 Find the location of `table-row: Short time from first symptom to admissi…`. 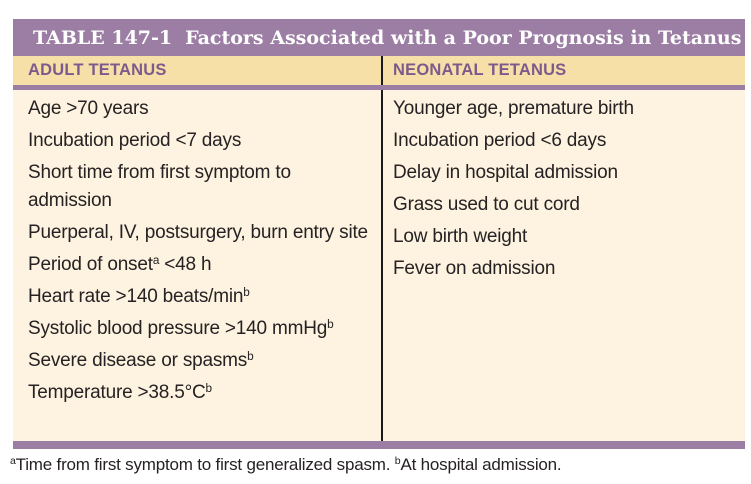

table-row: Short time from first symptom to admissi… is located at coordinates (204, 187).